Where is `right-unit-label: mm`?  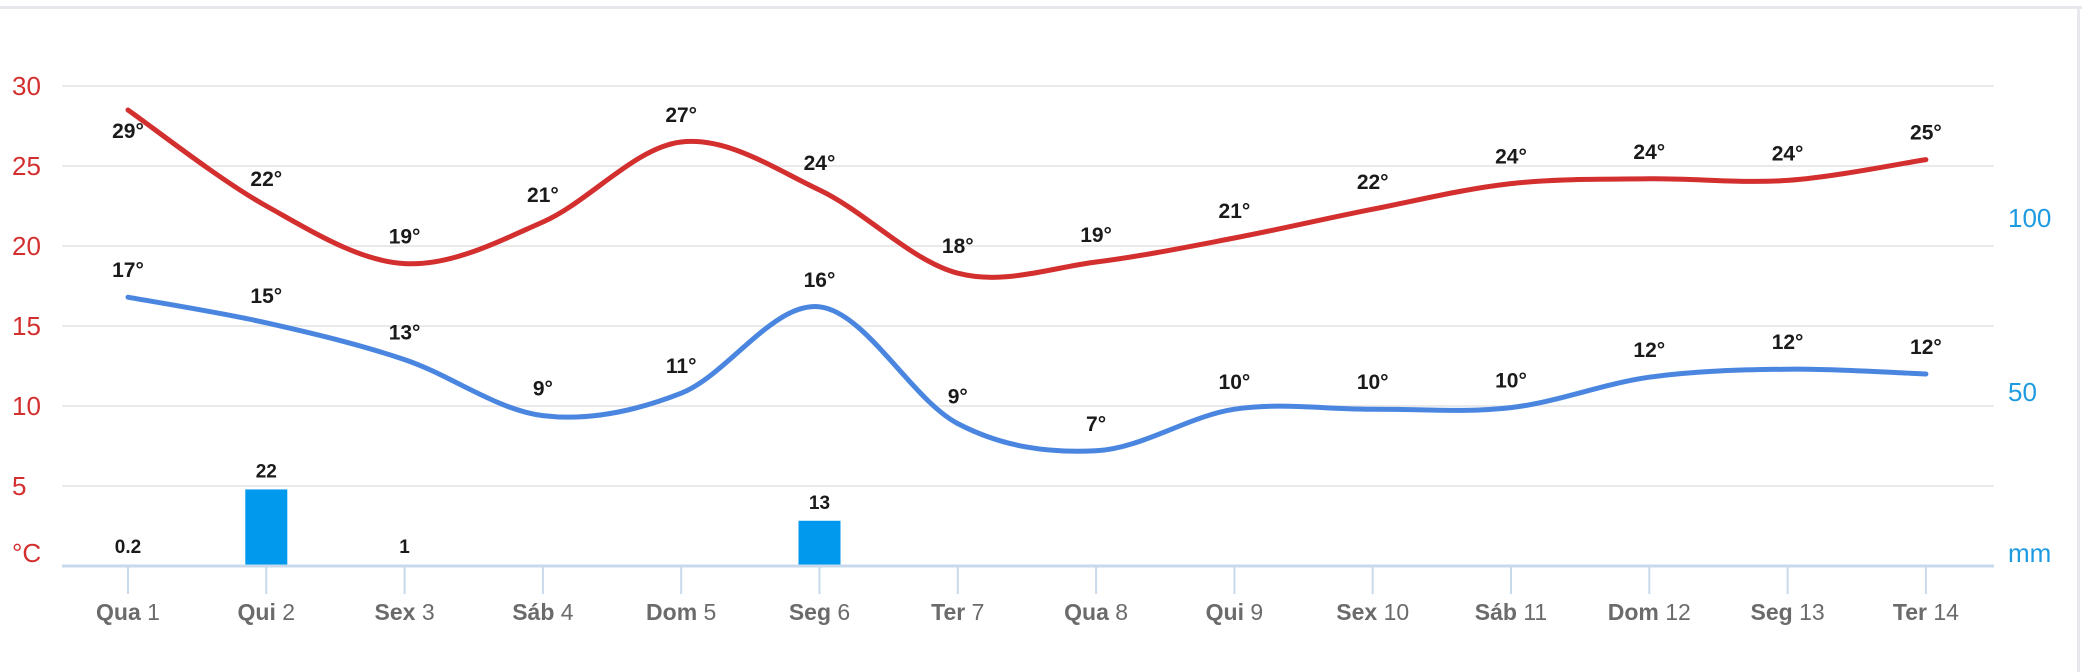
right-unit-label: mm is located at coordinates (2029, 553).